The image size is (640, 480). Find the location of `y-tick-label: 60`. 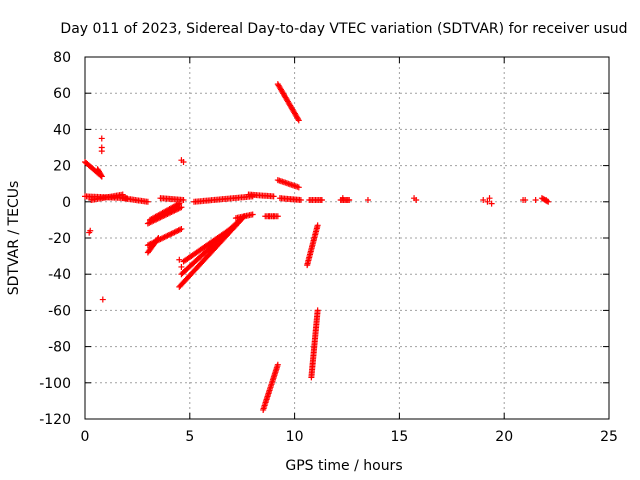

y-tick-label: 60 is located at coordinates (62, 94).